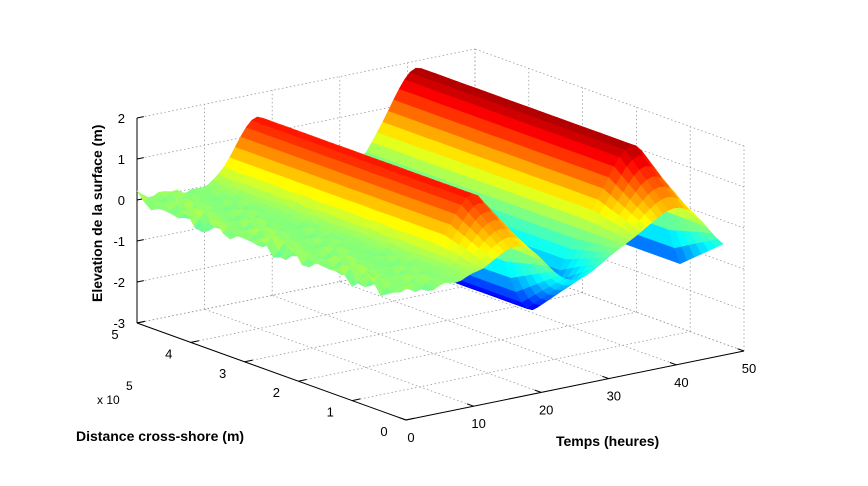  What do you see at coordinates (160, 436) in the screenshot?
I see `y-axis-label: Distance cross-shore (m)` at bounding box center [160, 436].